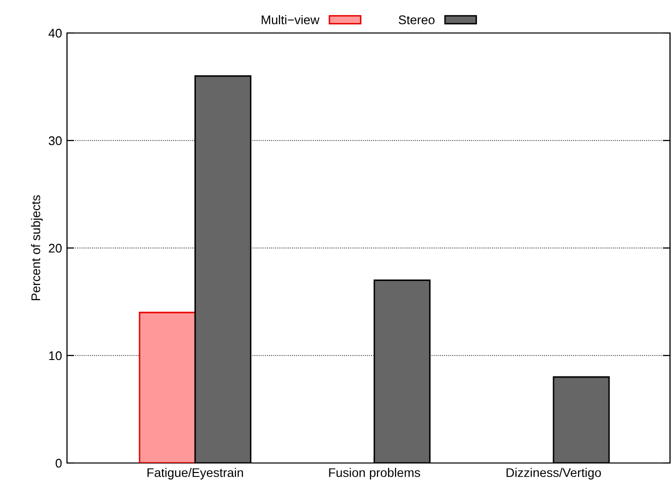 The height and width of the screenshot is (486, 671). I want to click on legend-label: Multi−view, so click(291, 19).